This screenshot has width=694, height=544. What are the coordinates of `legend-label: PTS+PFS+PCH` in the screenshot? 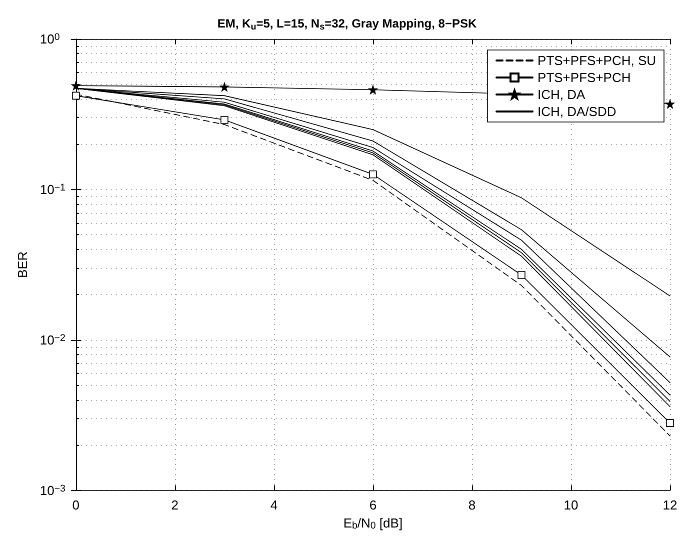 It's located at (584, 77).